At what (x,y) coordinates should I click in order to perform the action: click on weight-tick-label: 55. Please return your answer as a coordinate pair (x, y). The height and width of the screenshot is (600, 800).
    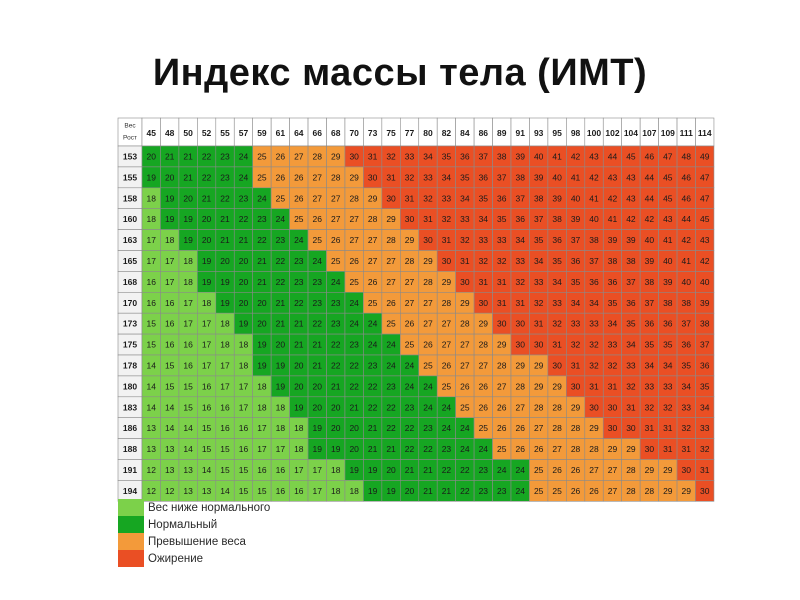
    Looking at the image, I should click on (225, 133).